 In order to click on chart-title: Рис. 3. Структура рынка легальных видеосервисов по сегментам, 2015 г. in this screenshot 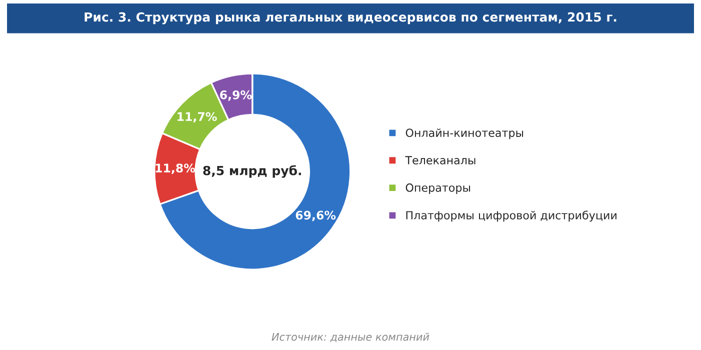, I will do `click(350, 18)`.